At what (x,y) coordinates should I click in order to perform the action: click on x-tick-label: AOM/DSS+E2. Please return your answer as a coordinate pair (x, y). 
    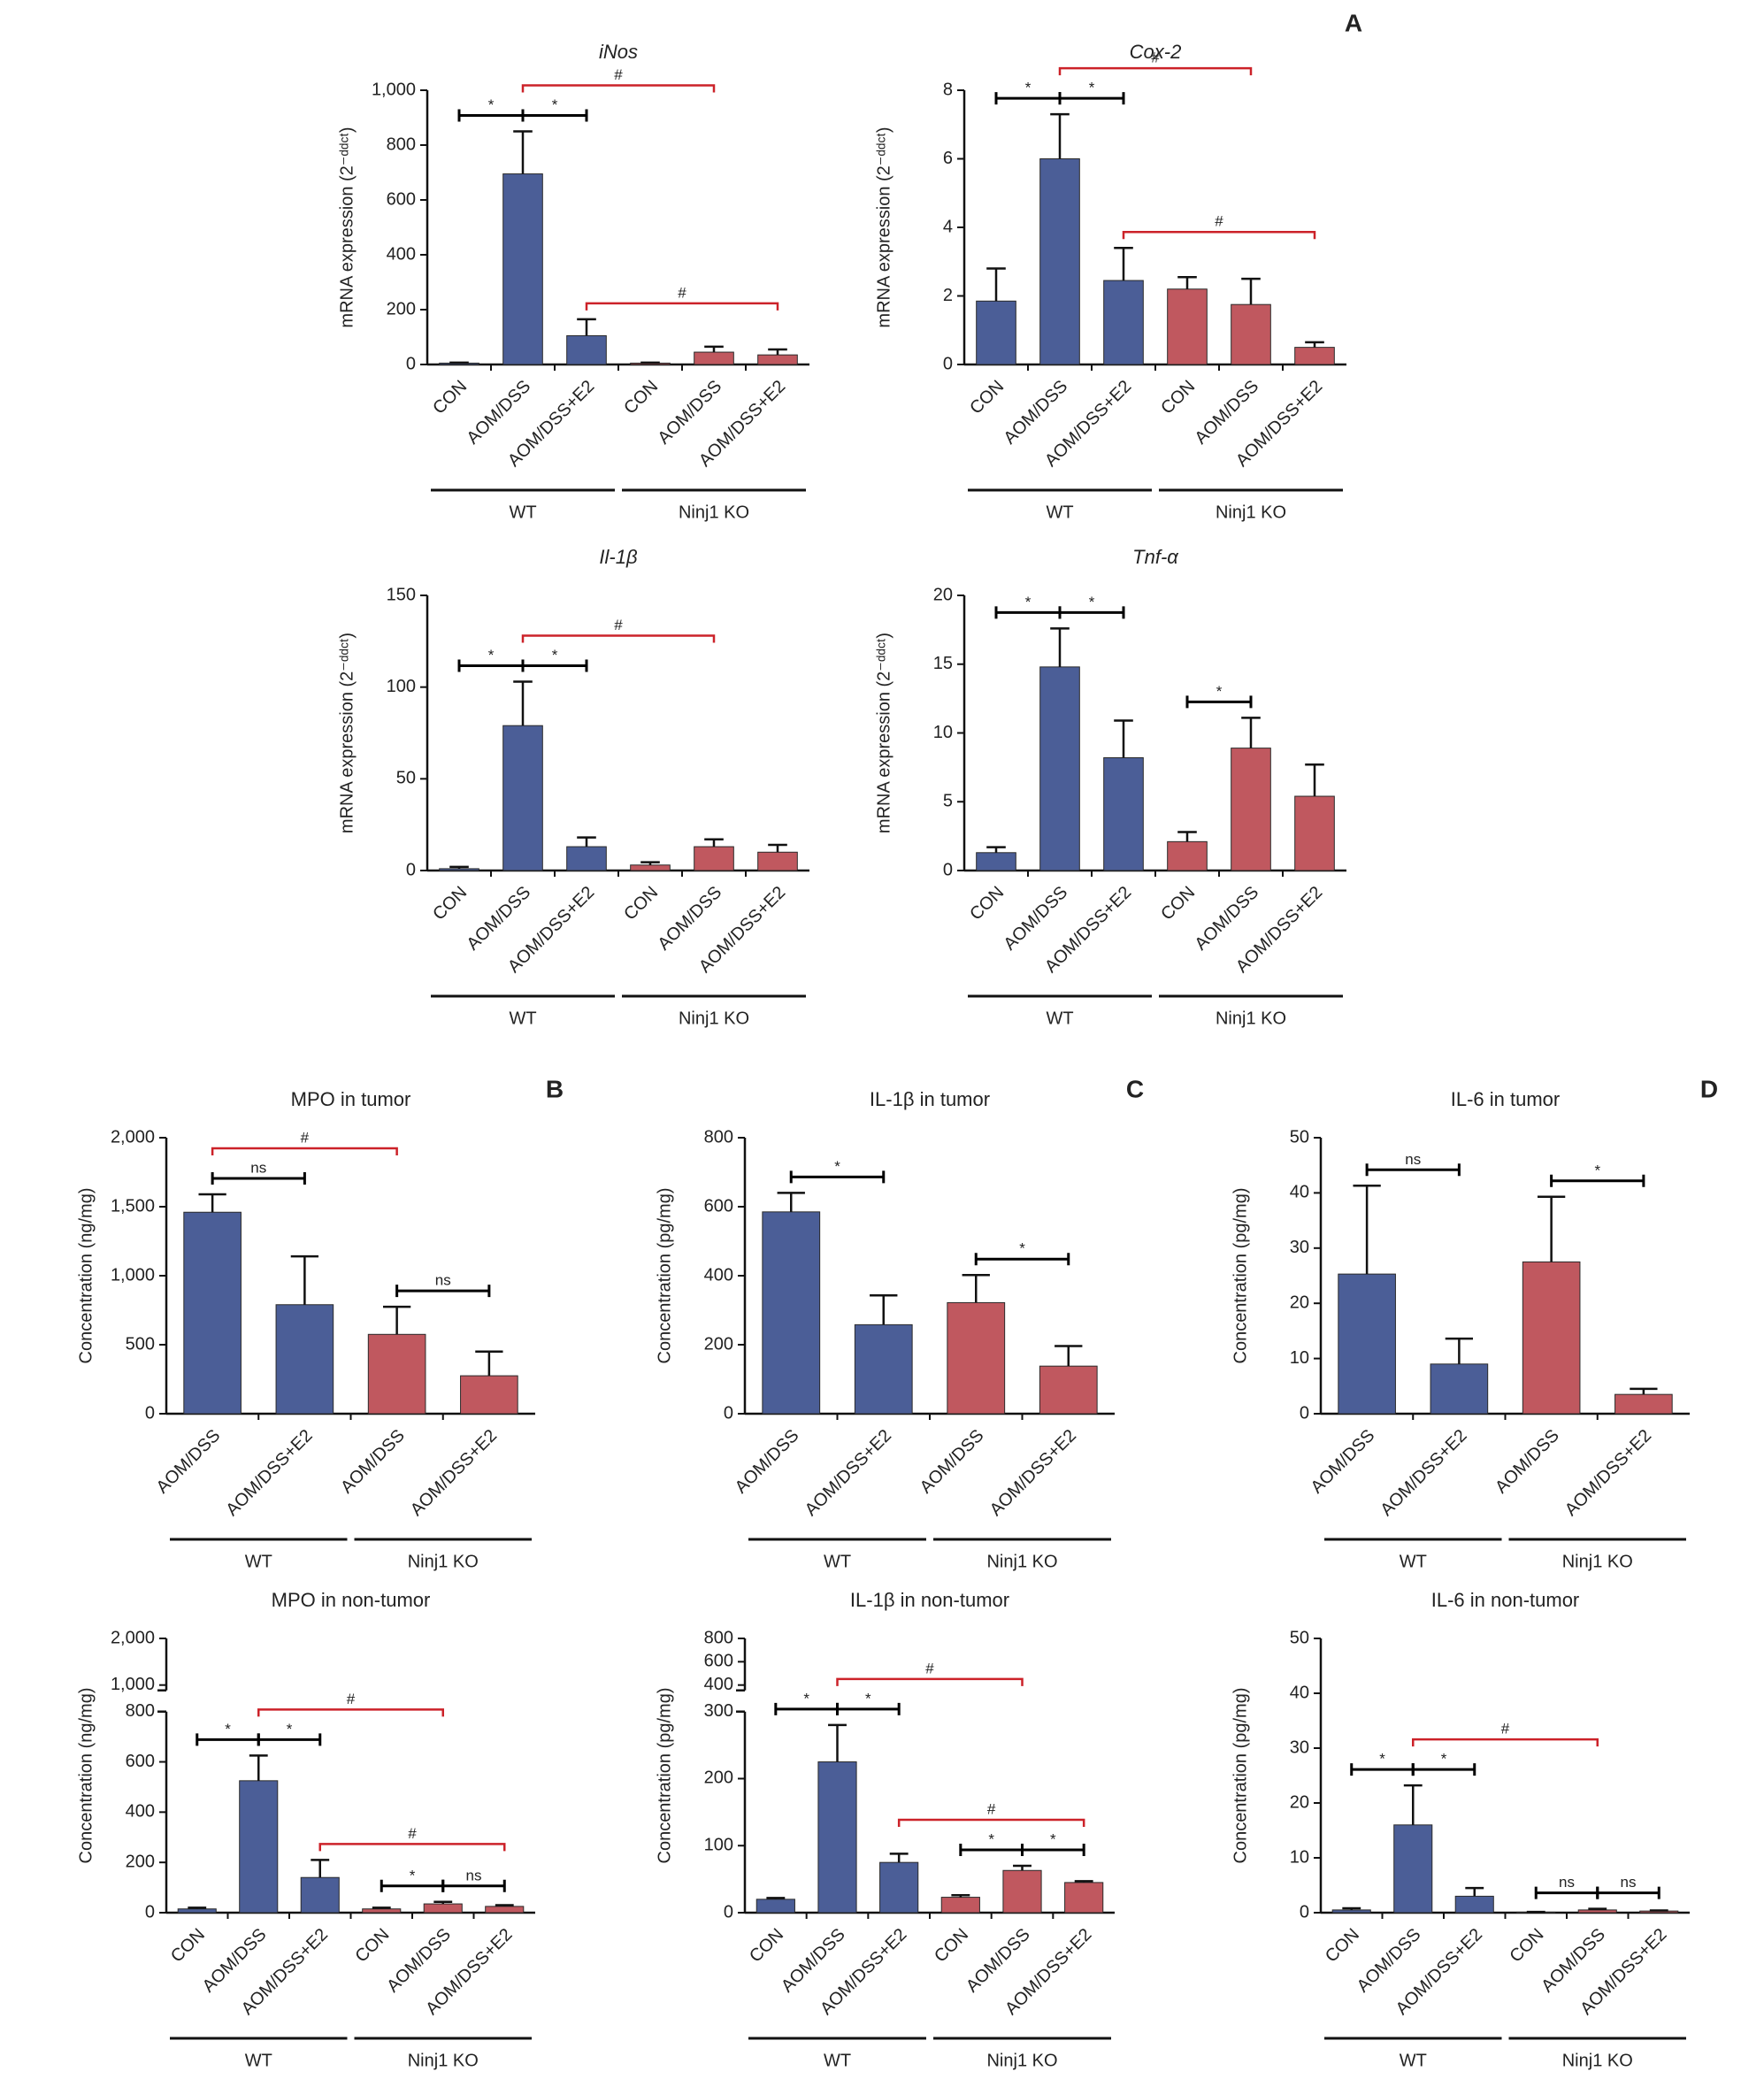
    Looking at the image, I should click on (1033, 1473).